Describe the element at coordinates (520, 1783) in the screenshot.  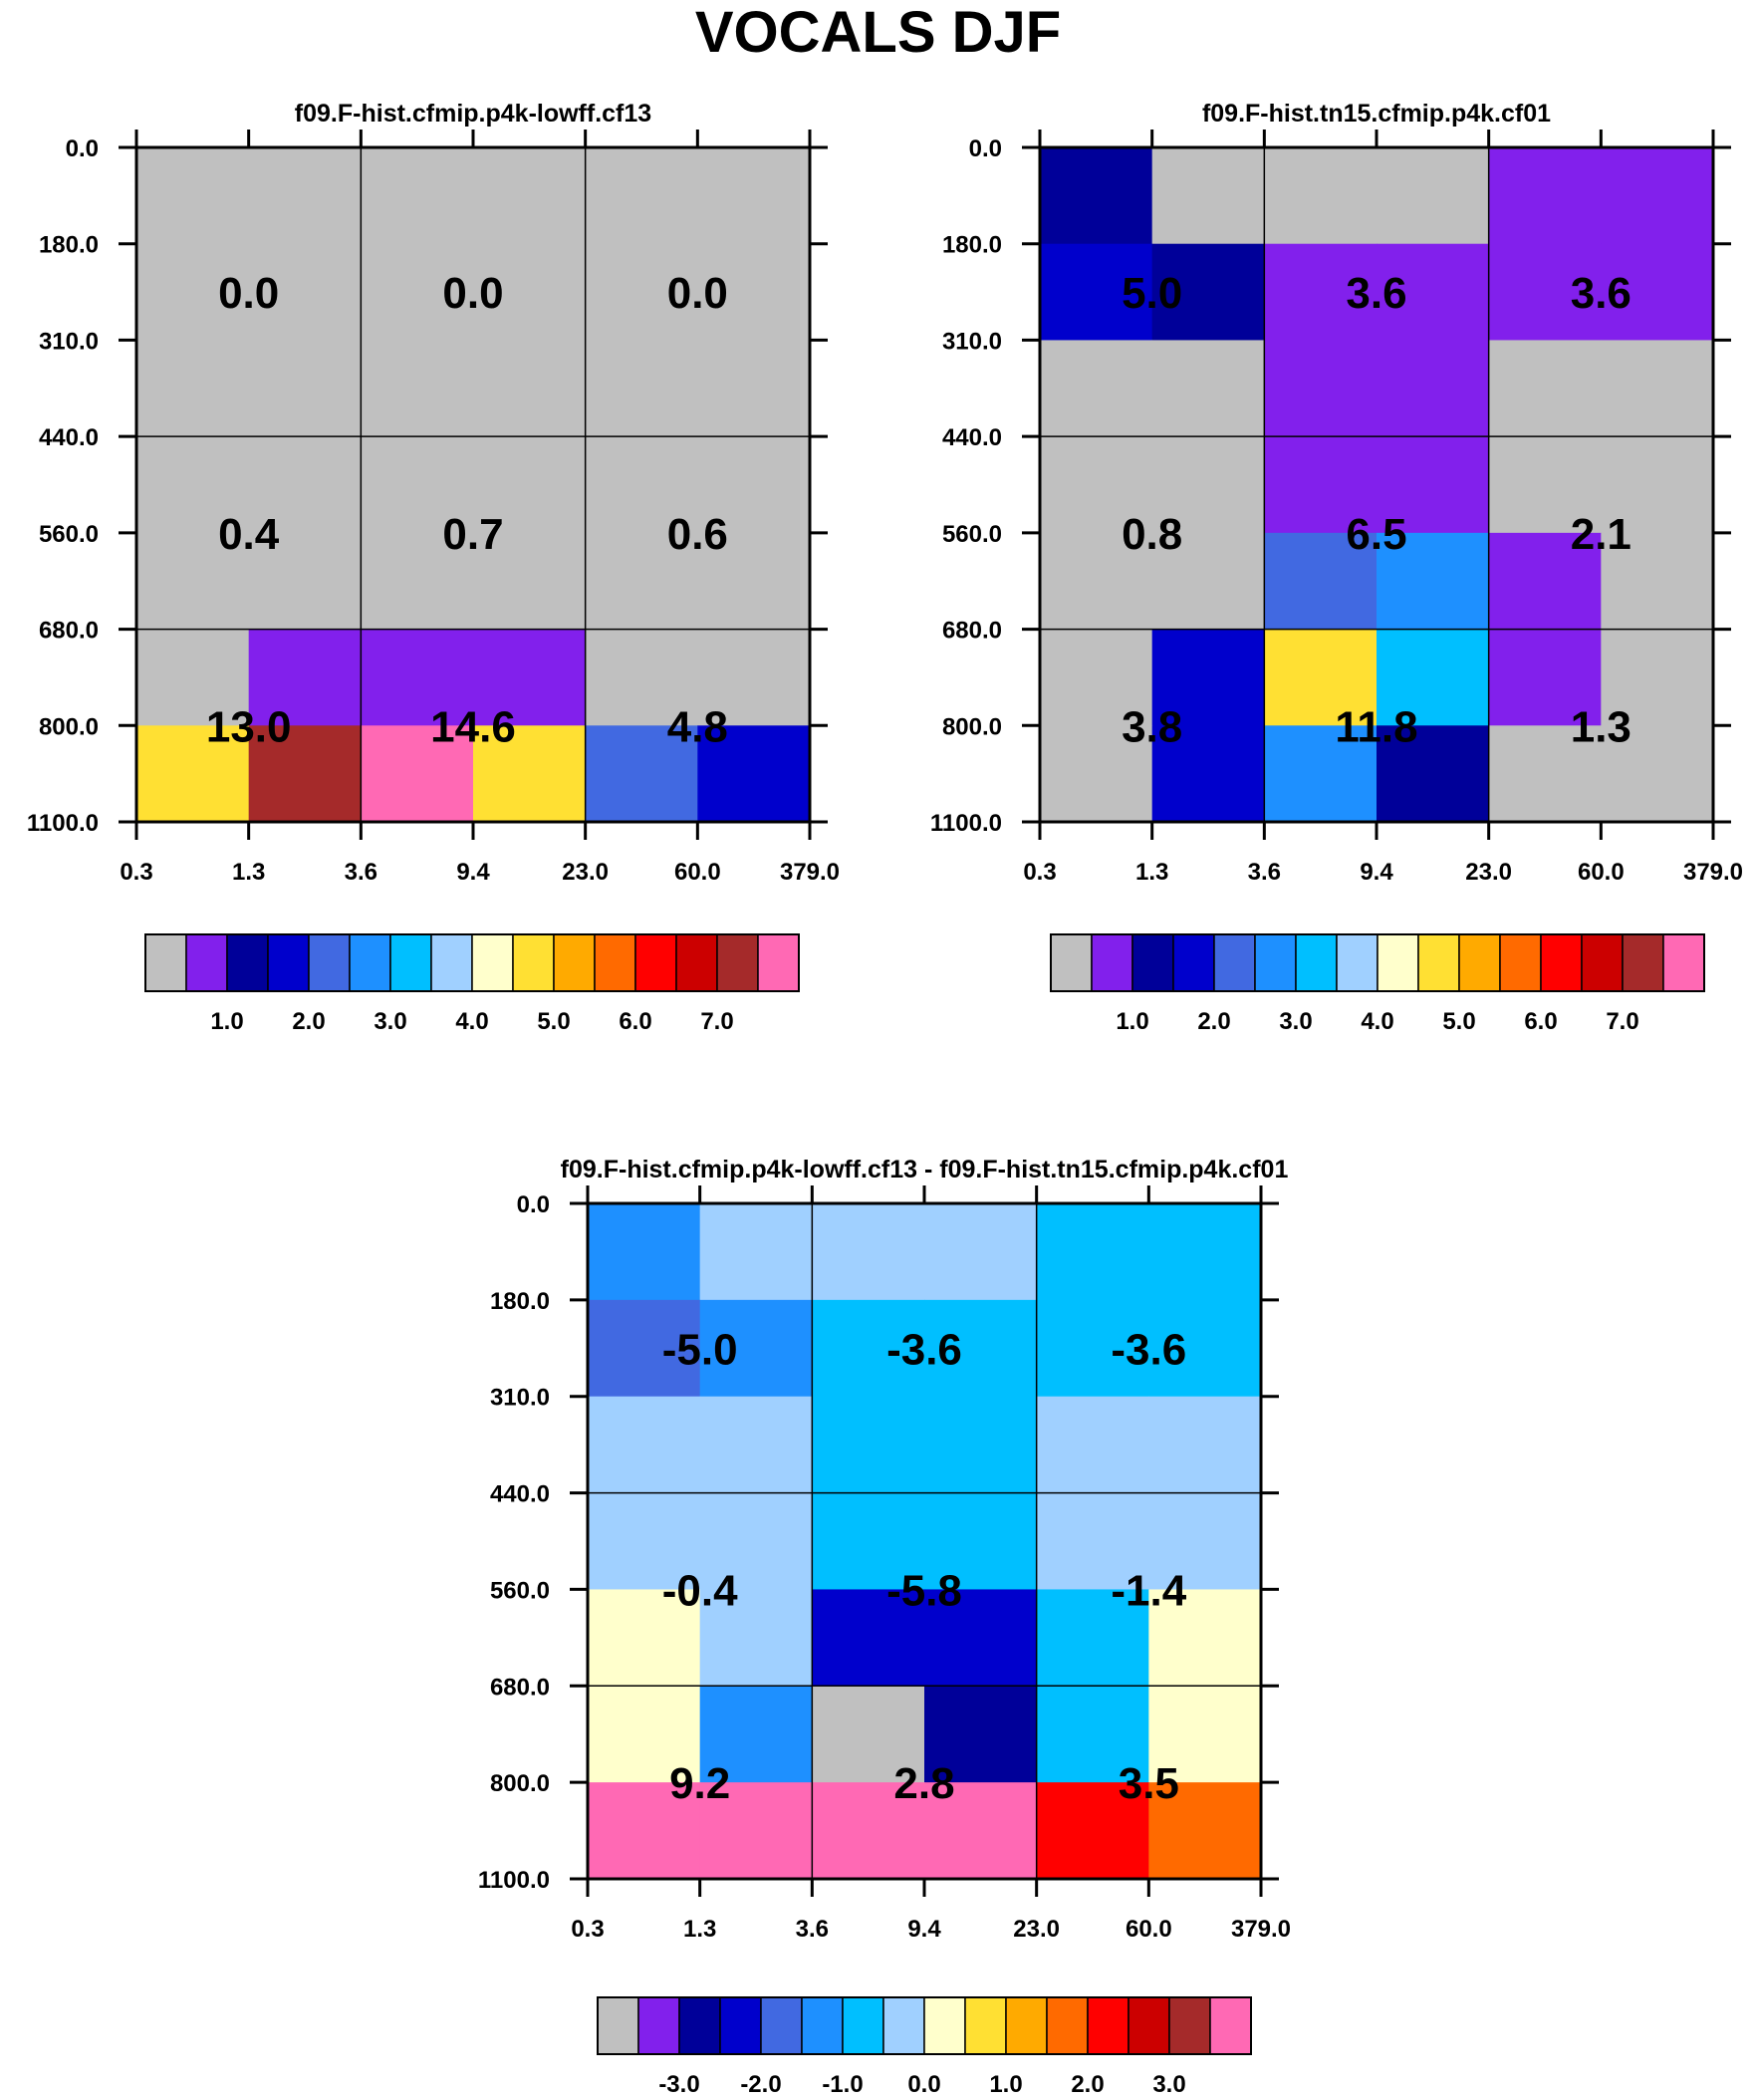
I see `y-tick-label: 800.0` at that location.